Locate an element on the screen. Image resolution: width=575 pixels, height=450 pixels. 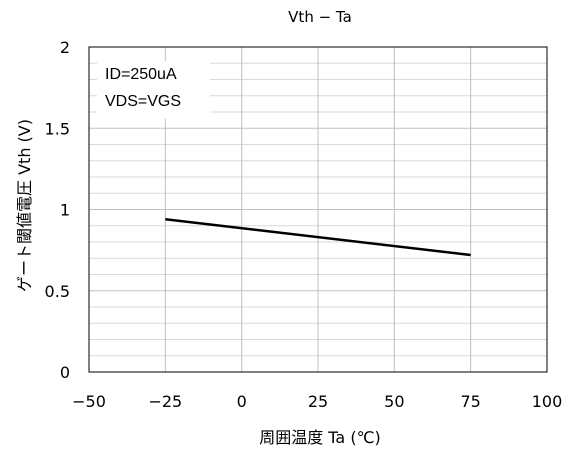
annotation-vds: VDS=VGS is located at coordinates (143, 101).